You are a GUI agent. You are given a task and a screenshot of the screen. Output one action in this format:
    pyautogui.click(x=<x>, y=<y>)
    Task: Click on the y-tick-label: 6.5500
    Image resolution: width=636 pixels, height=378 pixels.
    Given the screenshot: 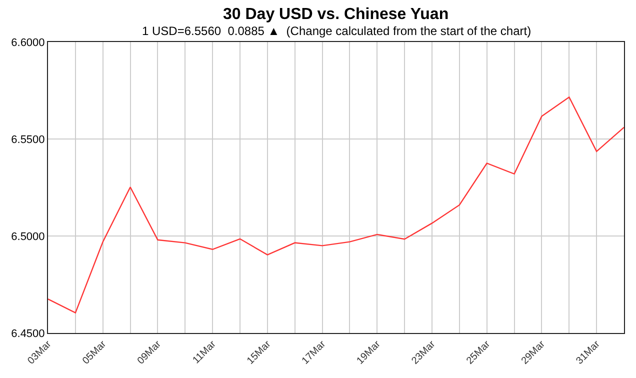 What is the action you would take?
    pyautogui.click(x=28, y=140)
    